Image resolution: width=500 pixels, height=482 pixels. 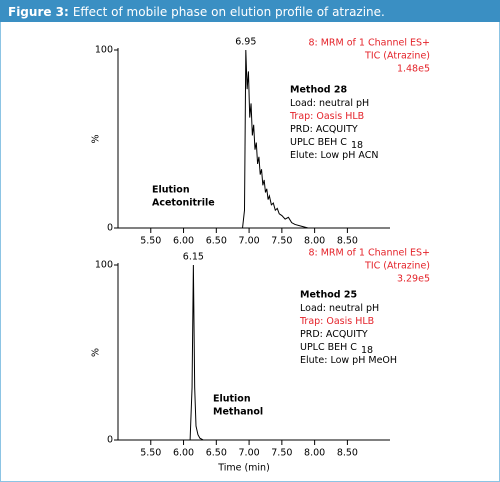 What do you see at coordinates (245, 42) in the screenshot?
I see `peak-label: 6.95` at bounding box center [245, 42].